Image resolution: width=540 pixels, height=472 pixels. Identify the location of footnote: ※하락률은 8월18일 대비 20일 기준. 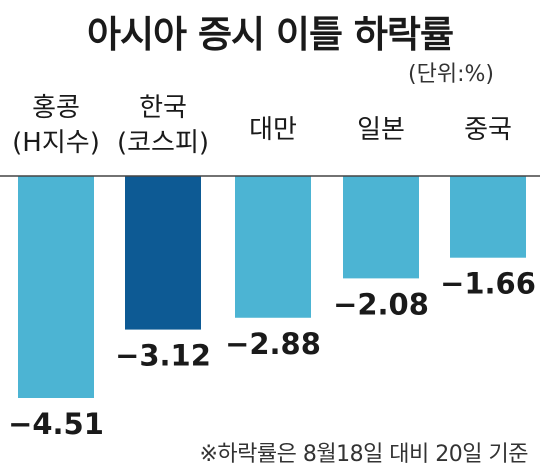
(363, 454).